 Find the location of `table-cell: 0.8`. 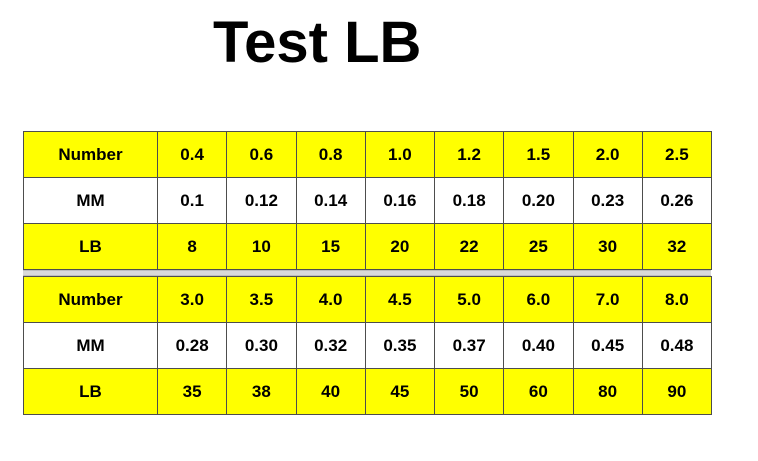

table-cell: 0.8 is located at coordinates (330, 154).